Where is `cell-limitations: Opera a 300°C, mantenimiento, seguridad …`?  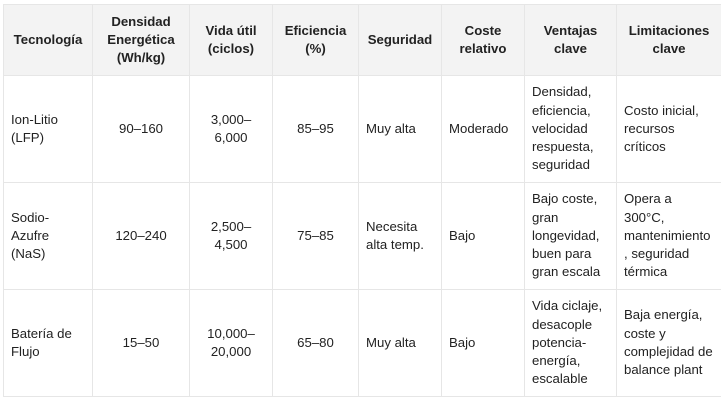
cell-limitations: Opera a 300°C, mantenimiento, seguridad … is located at coordinates (668, 236).